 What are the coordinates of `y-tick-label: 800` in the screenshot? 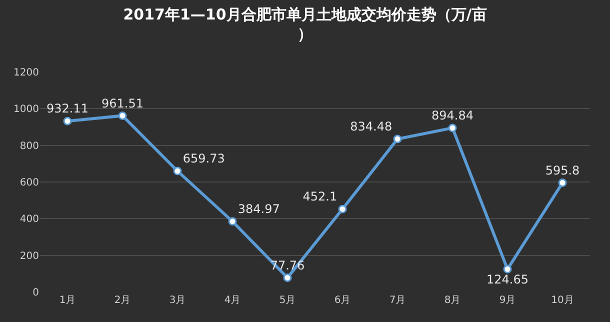 It's located at (29, 146).